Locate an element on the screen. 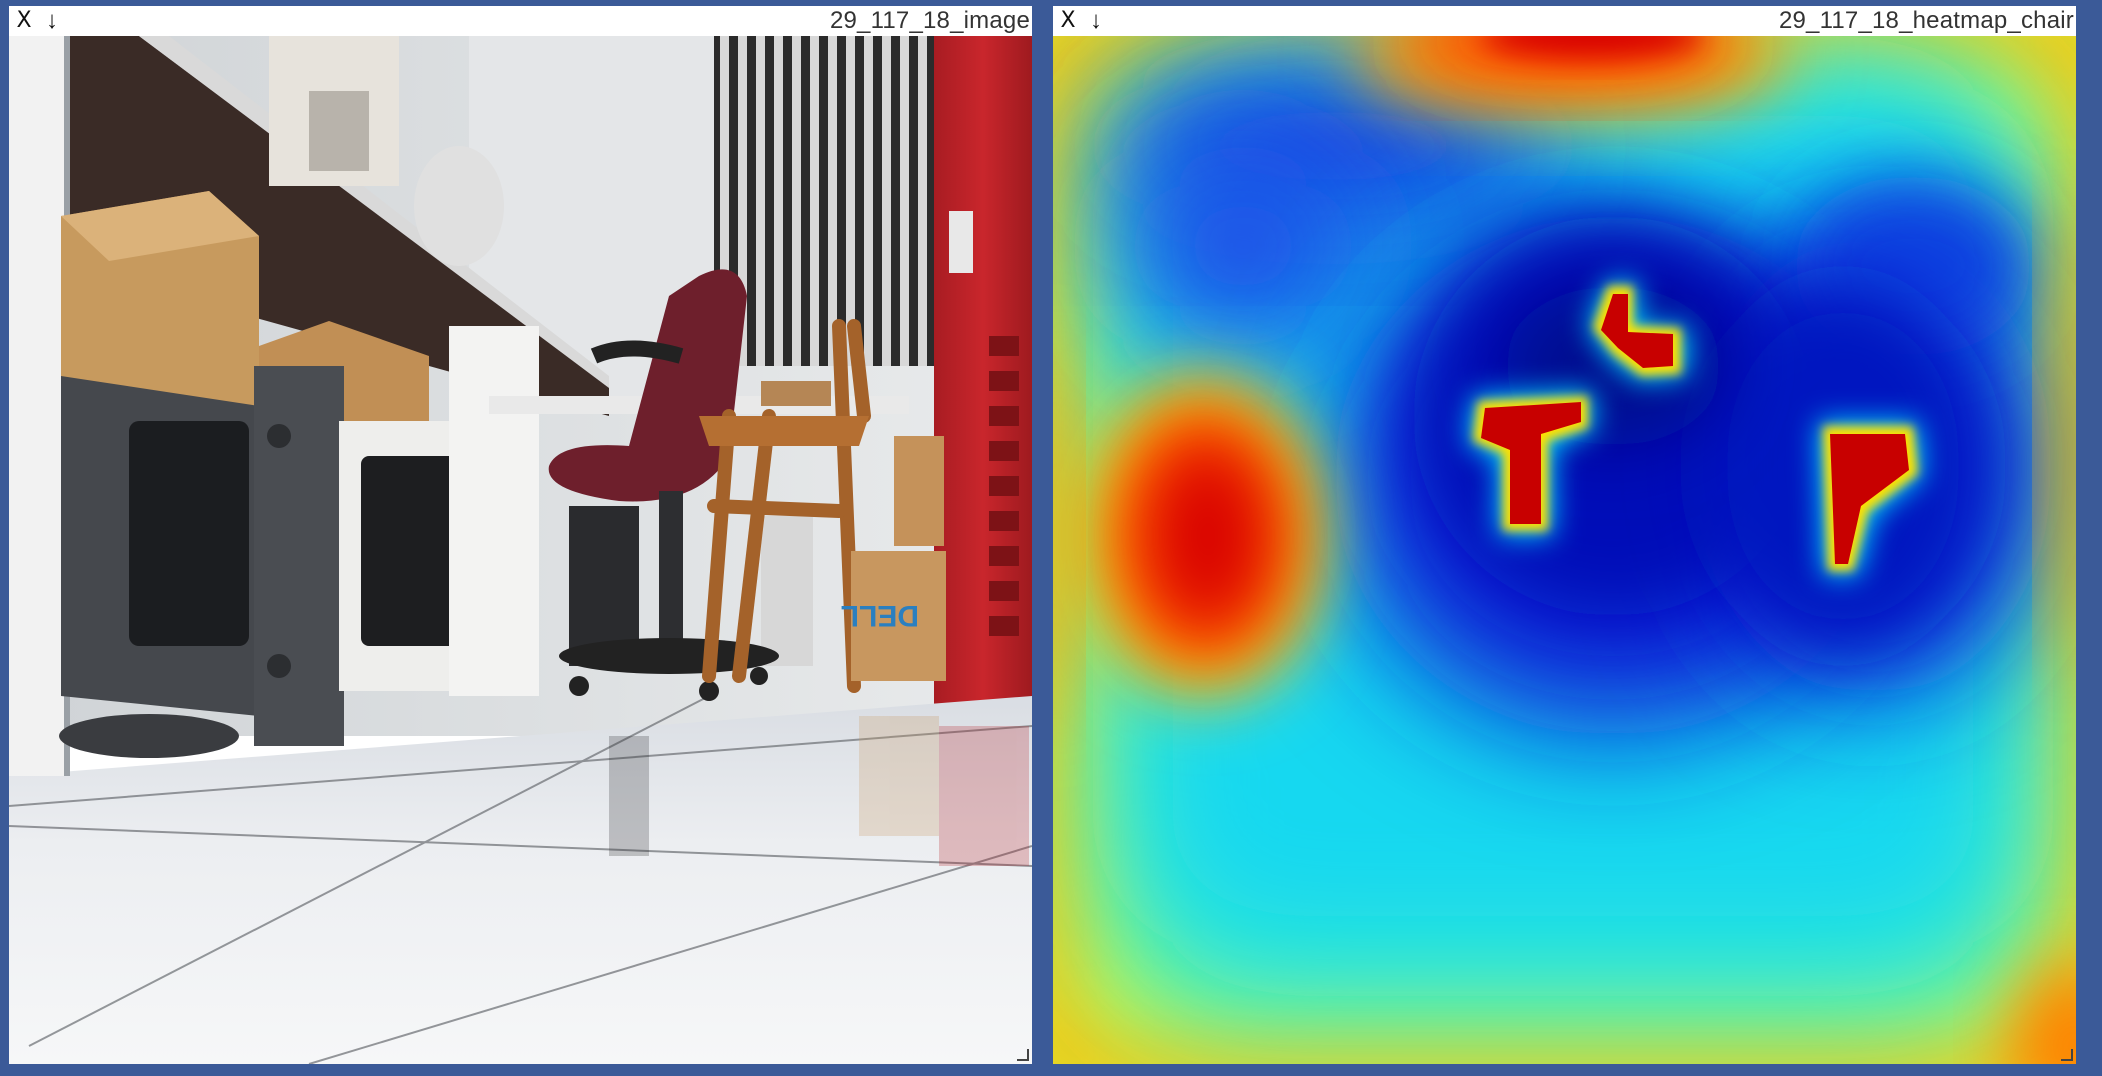  image-panel-title: 29_117_18_image is located at coordinates (929, 20).